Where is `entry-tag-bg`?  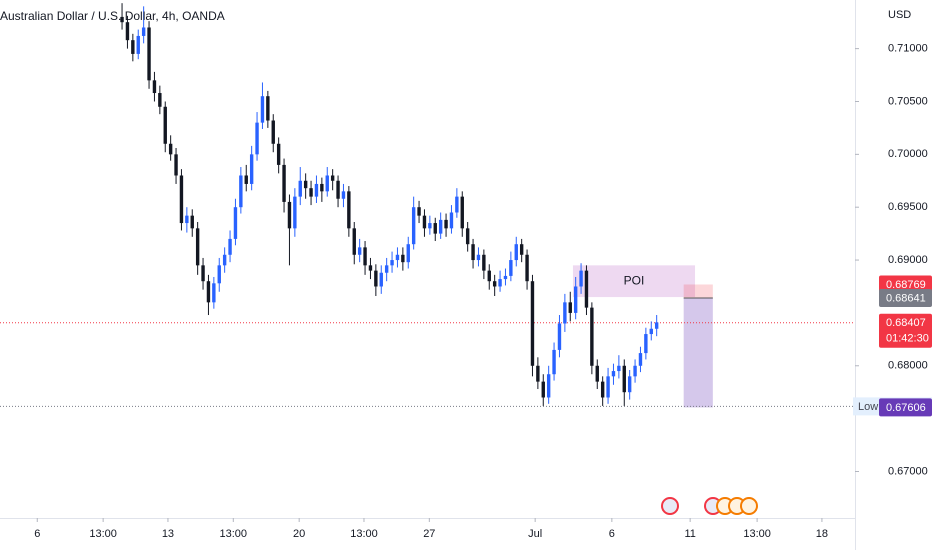
entry-tag-bg is located at coordinates (905, 298).